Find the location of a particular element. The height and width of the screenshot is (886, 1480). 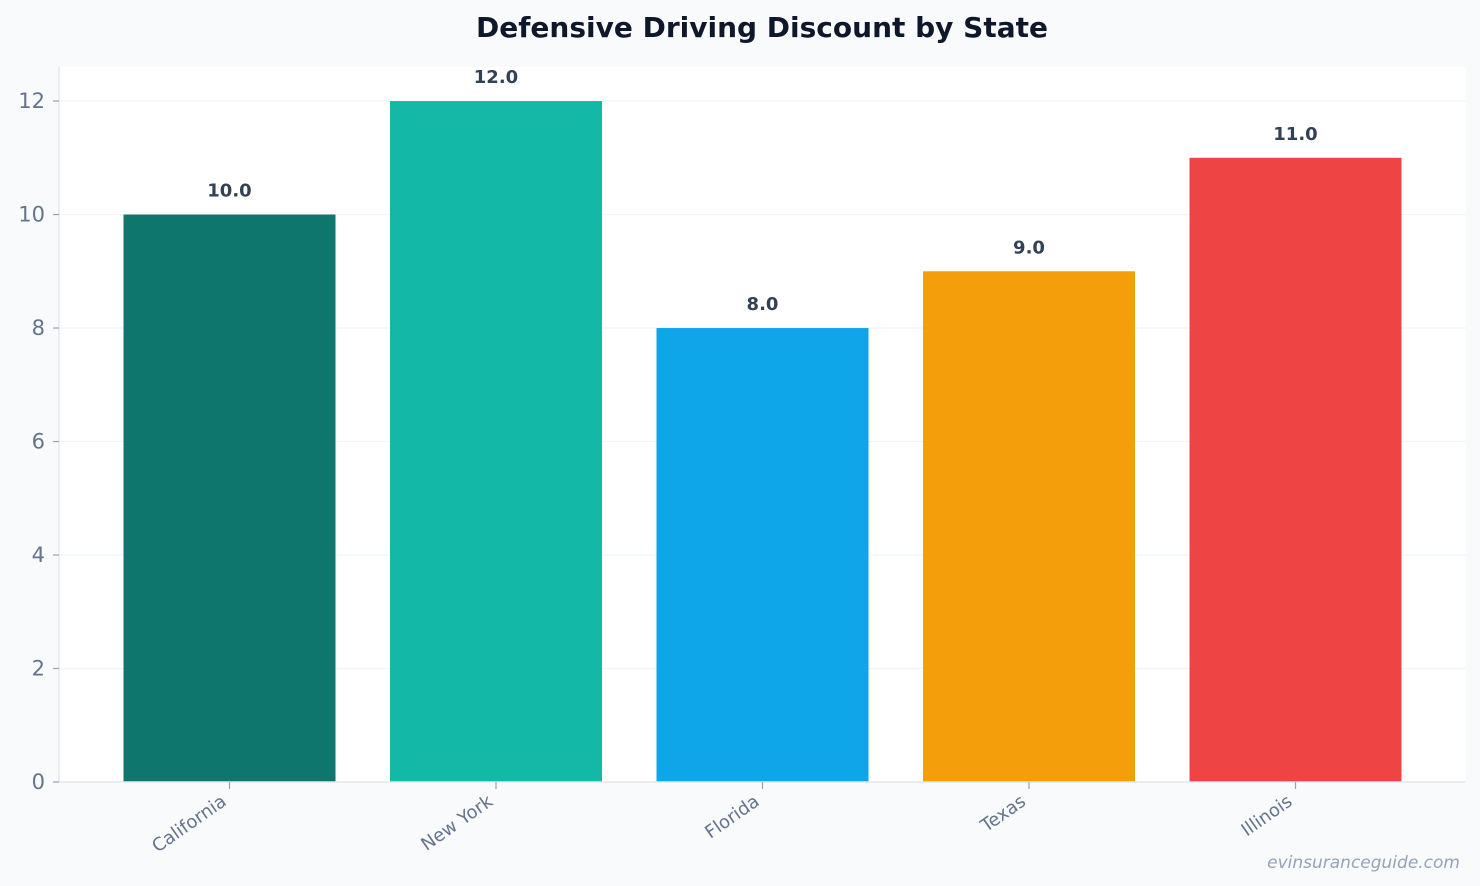

y-tick-label: 4 is located at coordinates (38, 555).